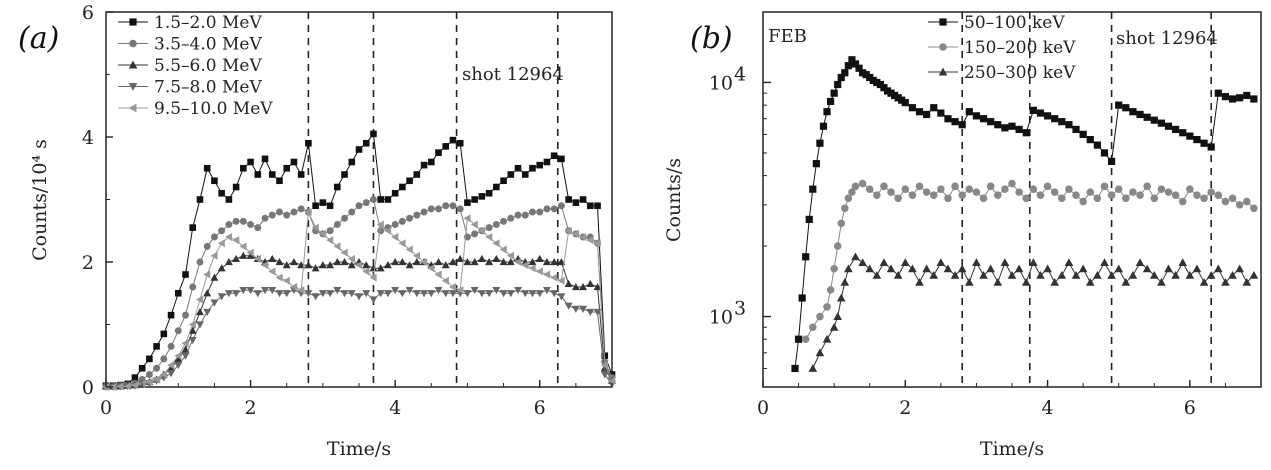 This screenshot has width=1271, height=470. Describe the element at coordinates (88, 263) in the screenshot. I see `y-tick-label: 2` at that location.